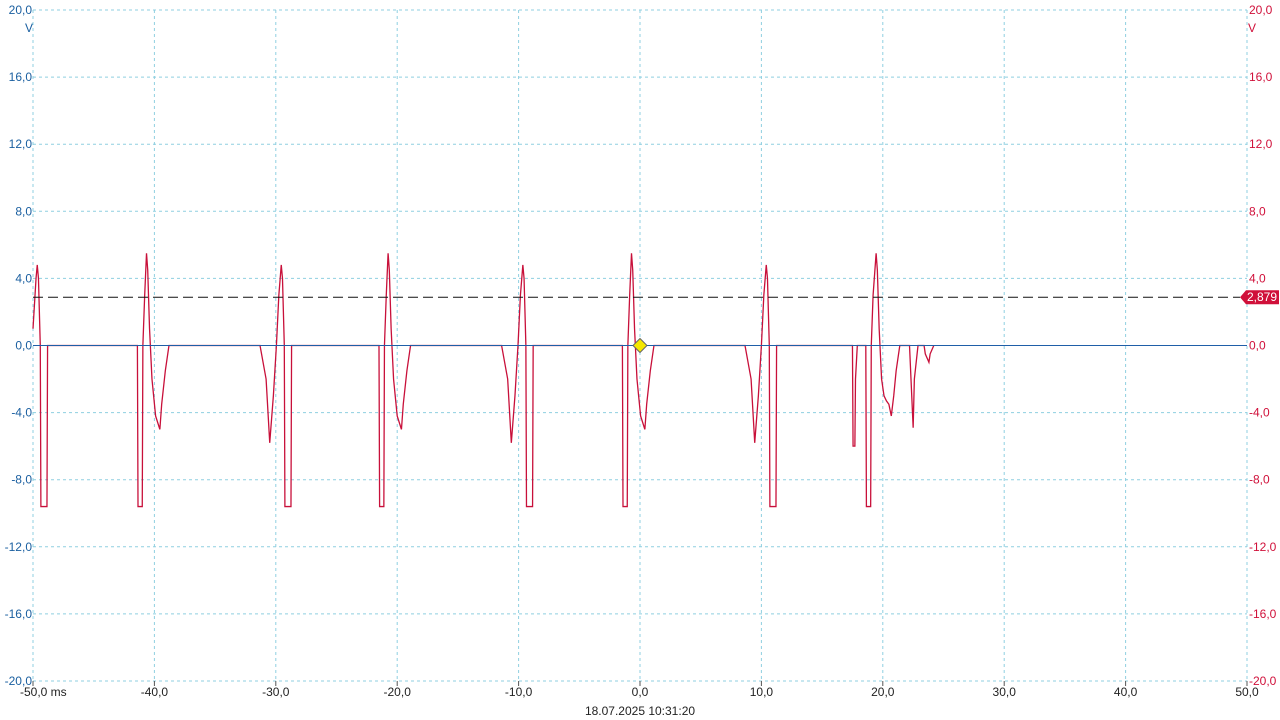 Image resolution: width=1280 pixels, height=720 pixels. I want to click on y2-tick-label: 12,0, so click(1261, 144).